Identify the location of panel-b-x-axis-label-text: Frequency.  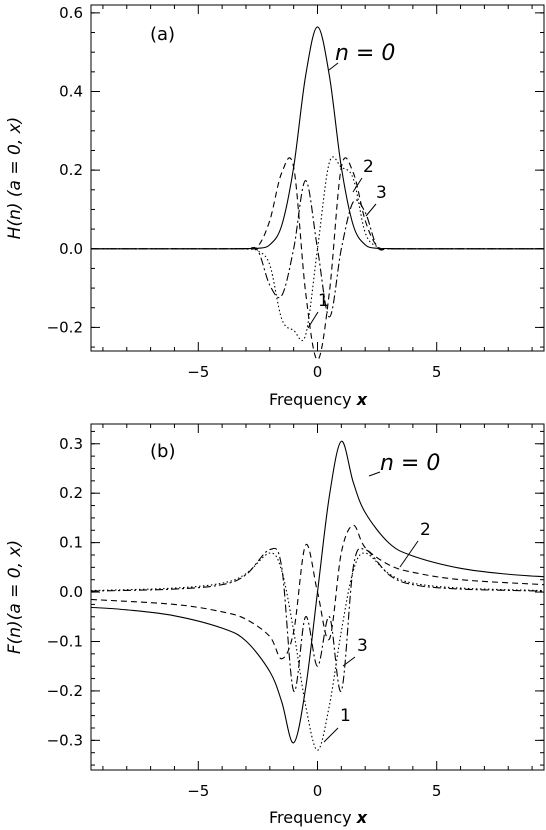
(313, 817).